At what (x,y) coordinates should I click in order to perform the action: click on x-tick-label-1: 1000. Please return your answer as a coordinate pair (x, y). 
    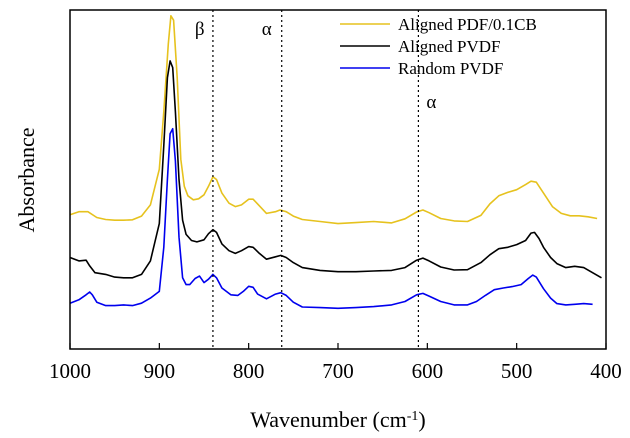
    Looking at the image, I should click on (70, 371).